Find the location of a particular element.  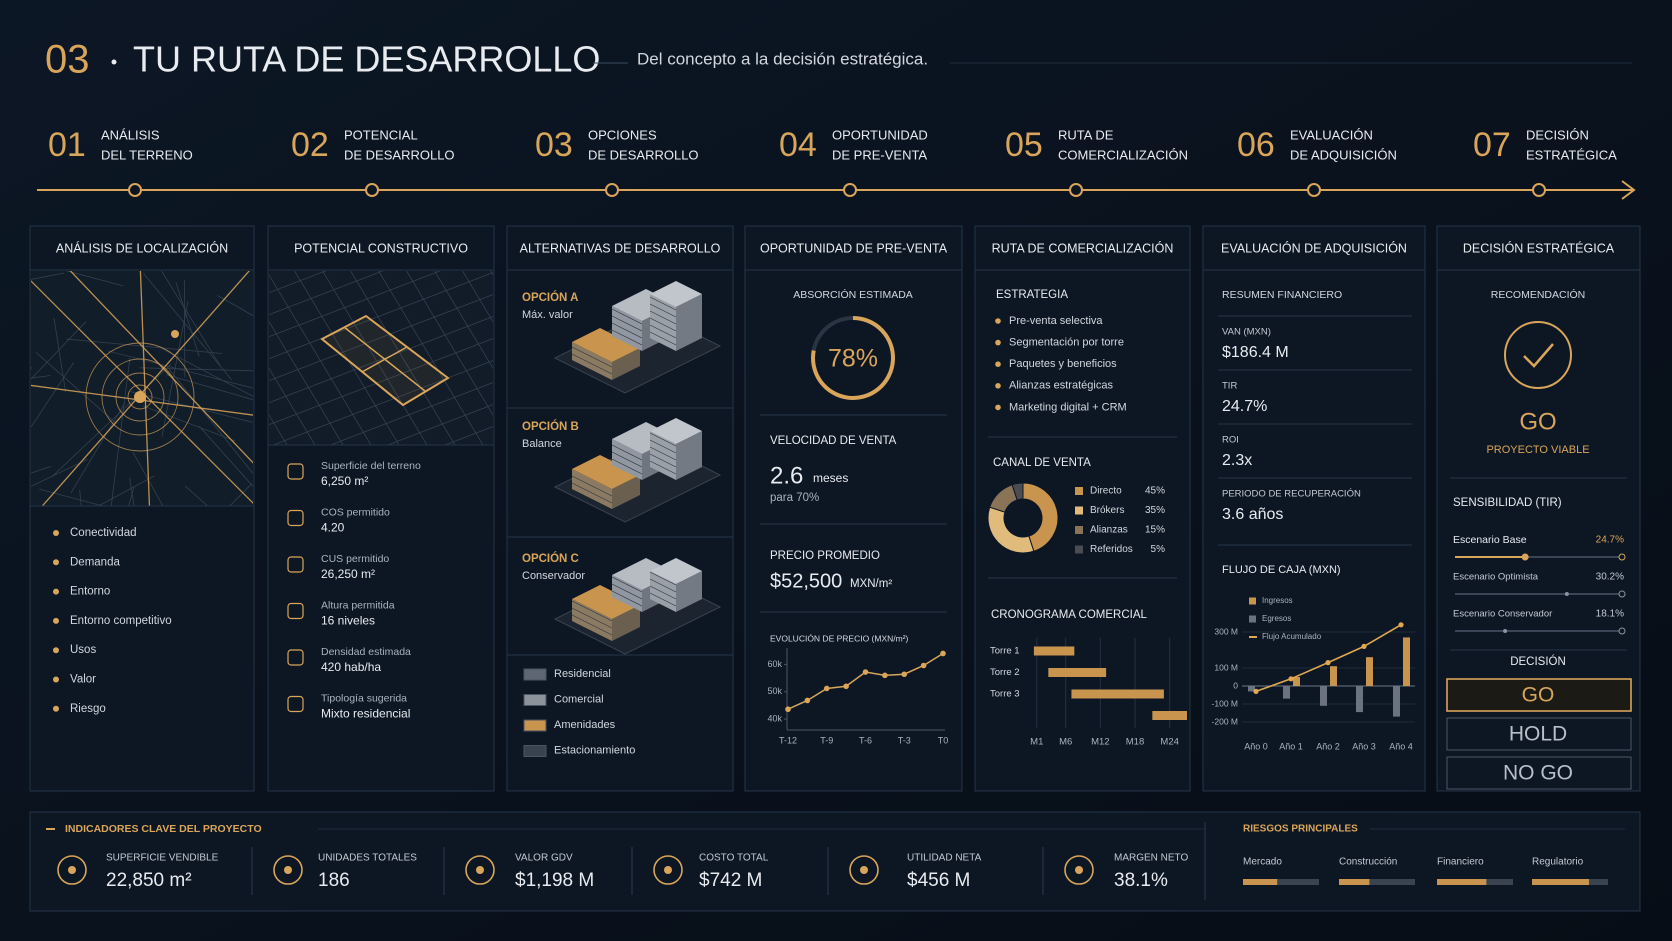

dot is located at coordinates (114, 62).